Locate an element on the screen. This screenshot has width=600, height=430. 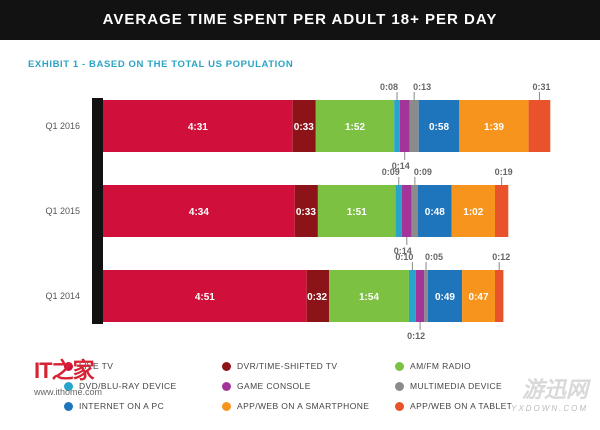
yxdown-url: YXDOWN.COM is located at coordinates (549, 408).